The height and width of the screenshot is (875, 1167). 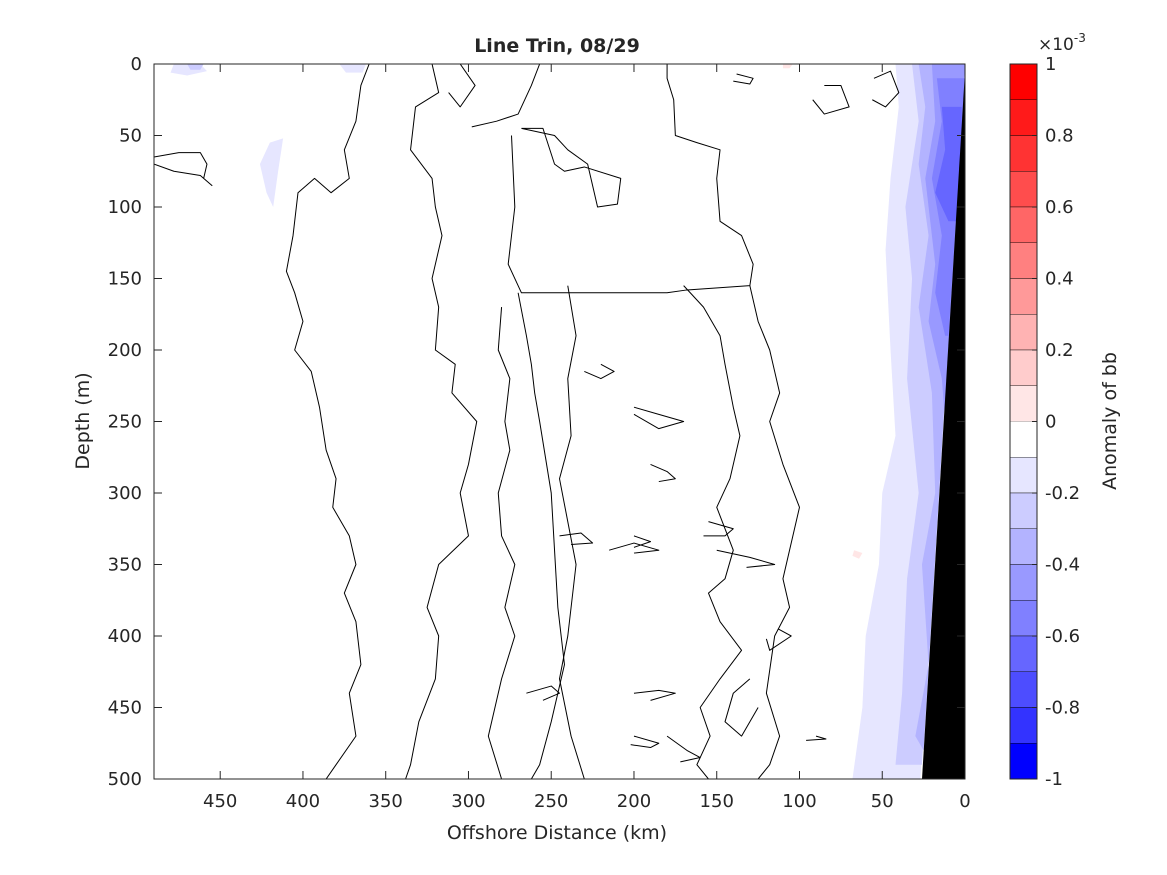 What do you see at coordinates (125, 493) in the screenshot?
I see `y-tick-label: 300` at bounding box center [125, 493].